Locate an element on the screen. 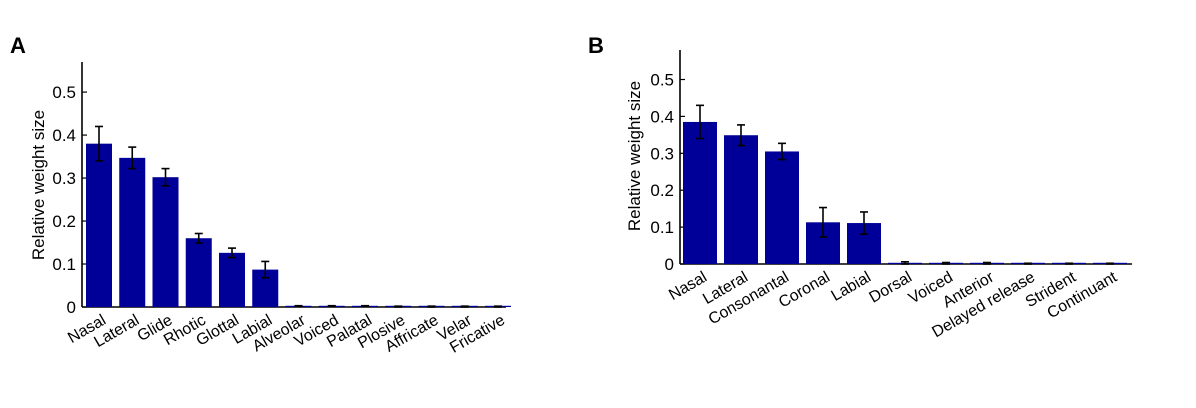  panel-b-y-tick-label: 0.5 is located at coordinates (662, 80).